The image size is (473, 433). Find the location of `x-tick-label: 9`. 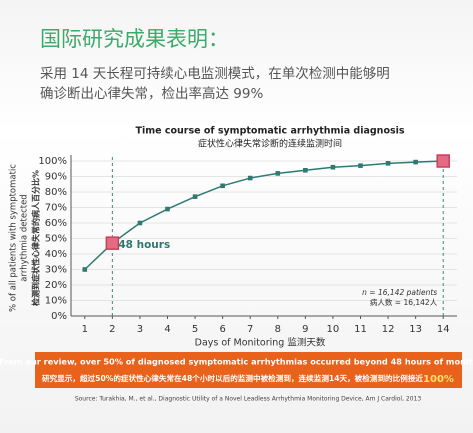

x-tick-label: 9 is located at coordinates (305, 329).